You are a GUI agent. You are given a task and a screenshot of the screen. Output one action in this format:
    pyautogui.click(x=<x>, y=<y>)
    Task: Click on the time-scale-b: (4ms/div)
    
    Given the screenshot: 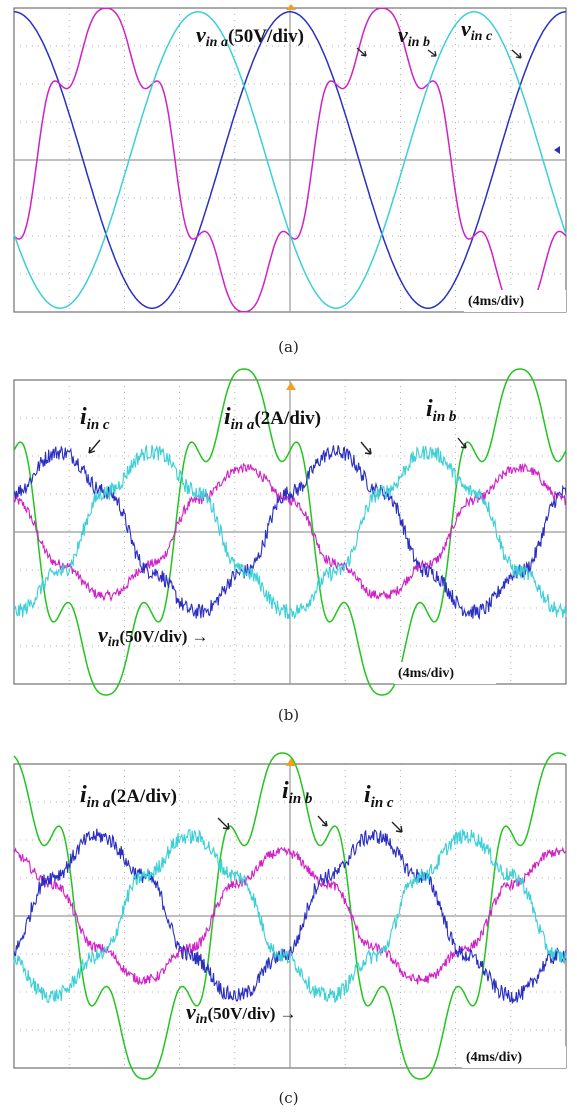 What is the action you would take?
    pyautogui.click(x=426, y=673)
    